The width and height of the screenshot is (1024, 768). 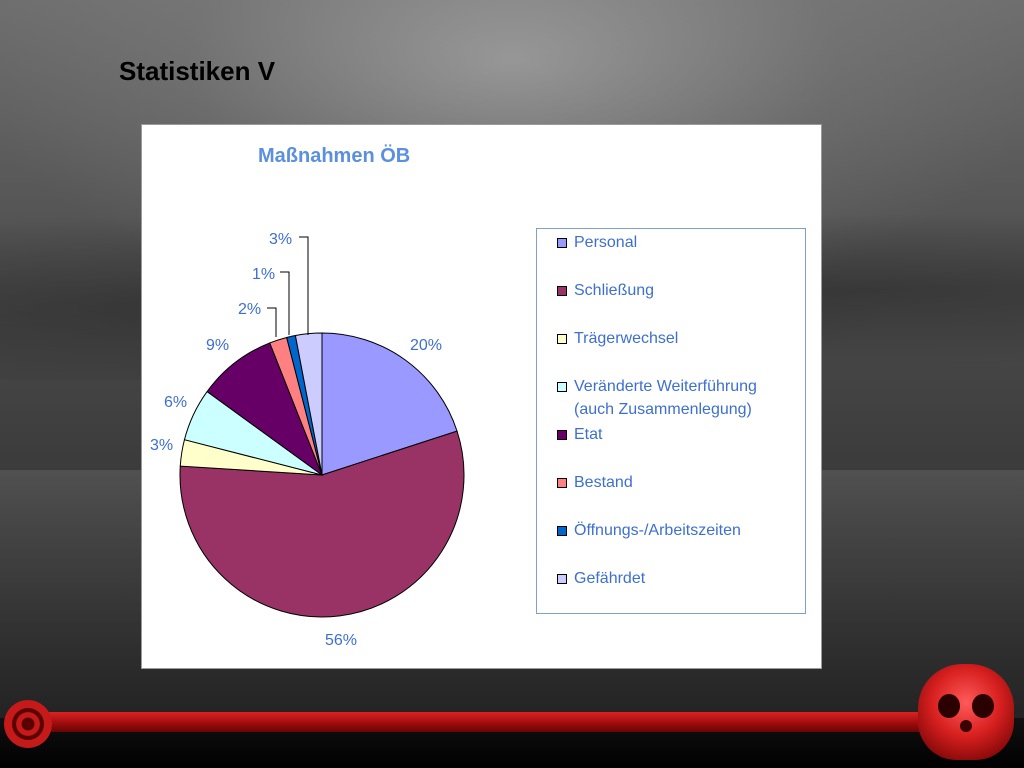 What do you see at coordinates (197, 71) in the screenshot?
I see `slide-title: Statistiken V` at bounding box center [197, 71].